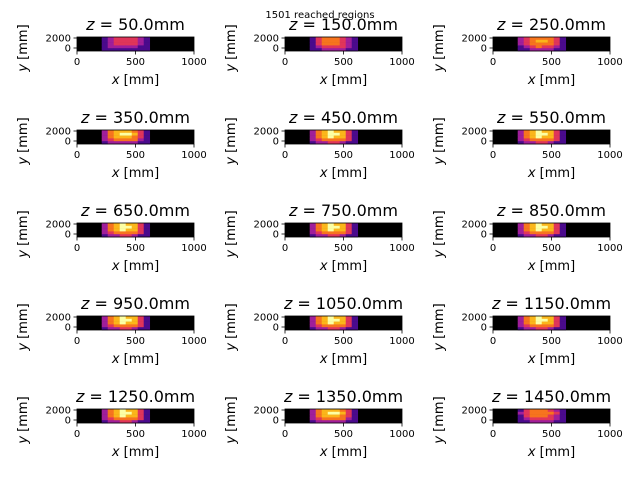  Describe the element at coordinates (266, 225) in the screenshot. I see `y-tick-label: 2000` at that location.